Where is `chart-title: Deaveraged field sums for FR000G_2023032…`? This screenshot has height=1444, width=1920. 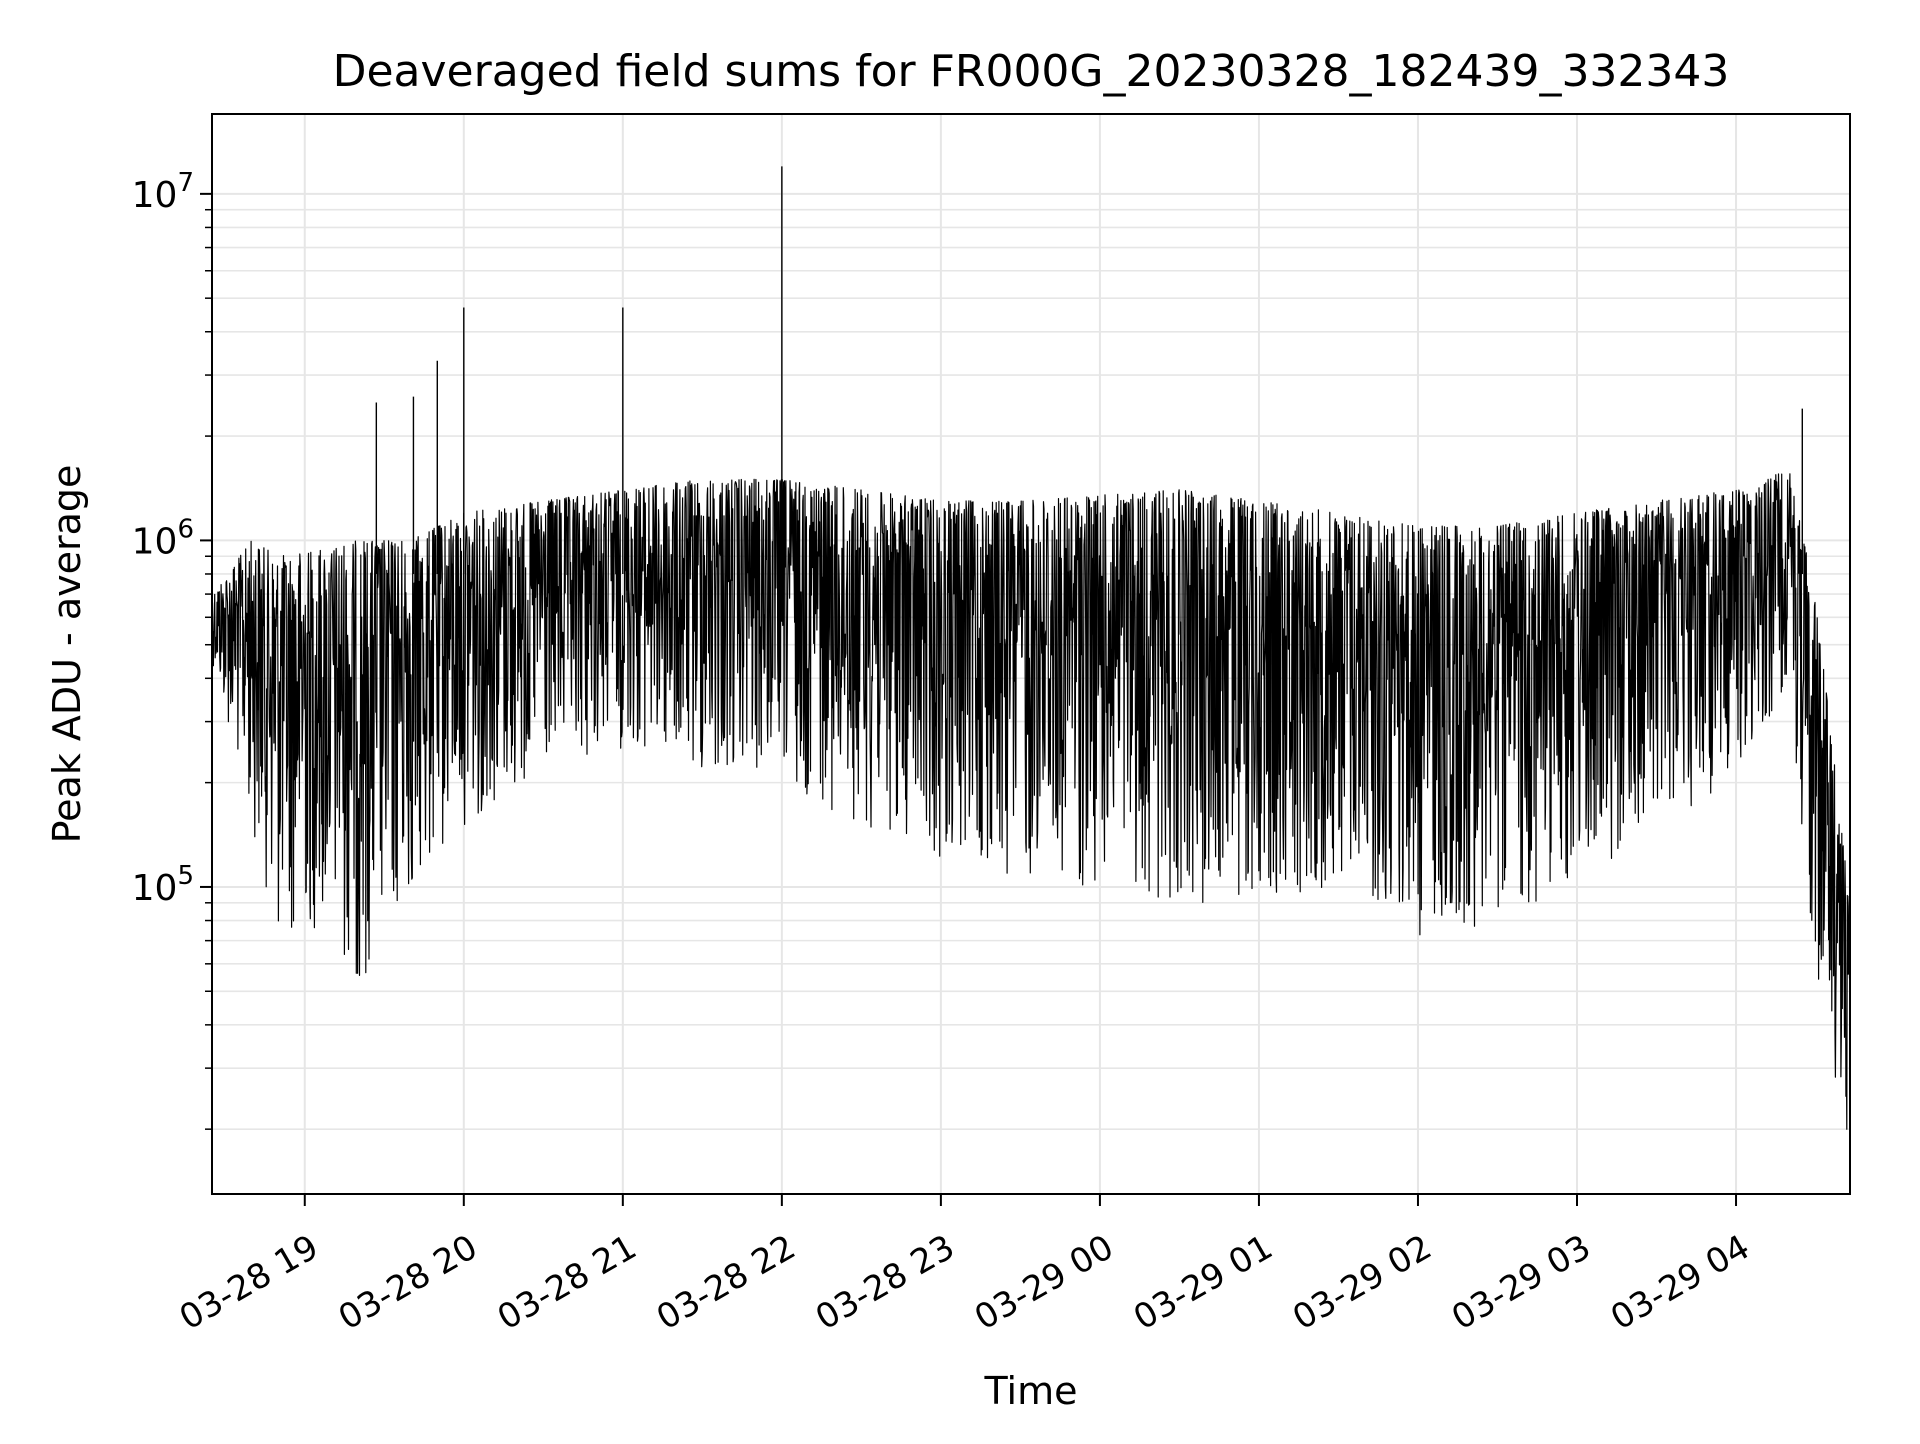
chart-title: Deaveraged field sums for FR000G_2023032… is located at coordinates (1031, 71).